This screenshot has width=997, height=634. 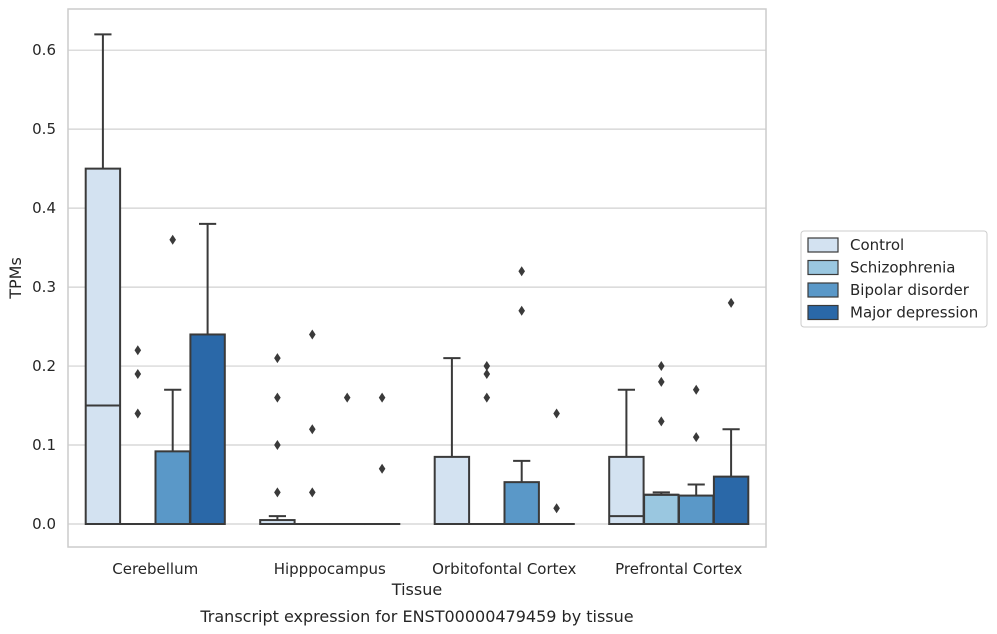 I want to click on legend-label: Bipolar disorder, so click(x=910, y=290).